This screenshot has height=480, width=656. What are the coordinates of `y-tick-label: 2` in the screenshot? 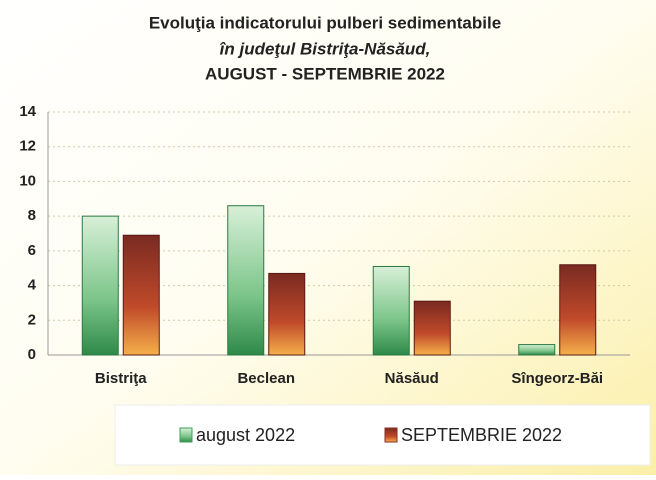 It's located at (32, 319).